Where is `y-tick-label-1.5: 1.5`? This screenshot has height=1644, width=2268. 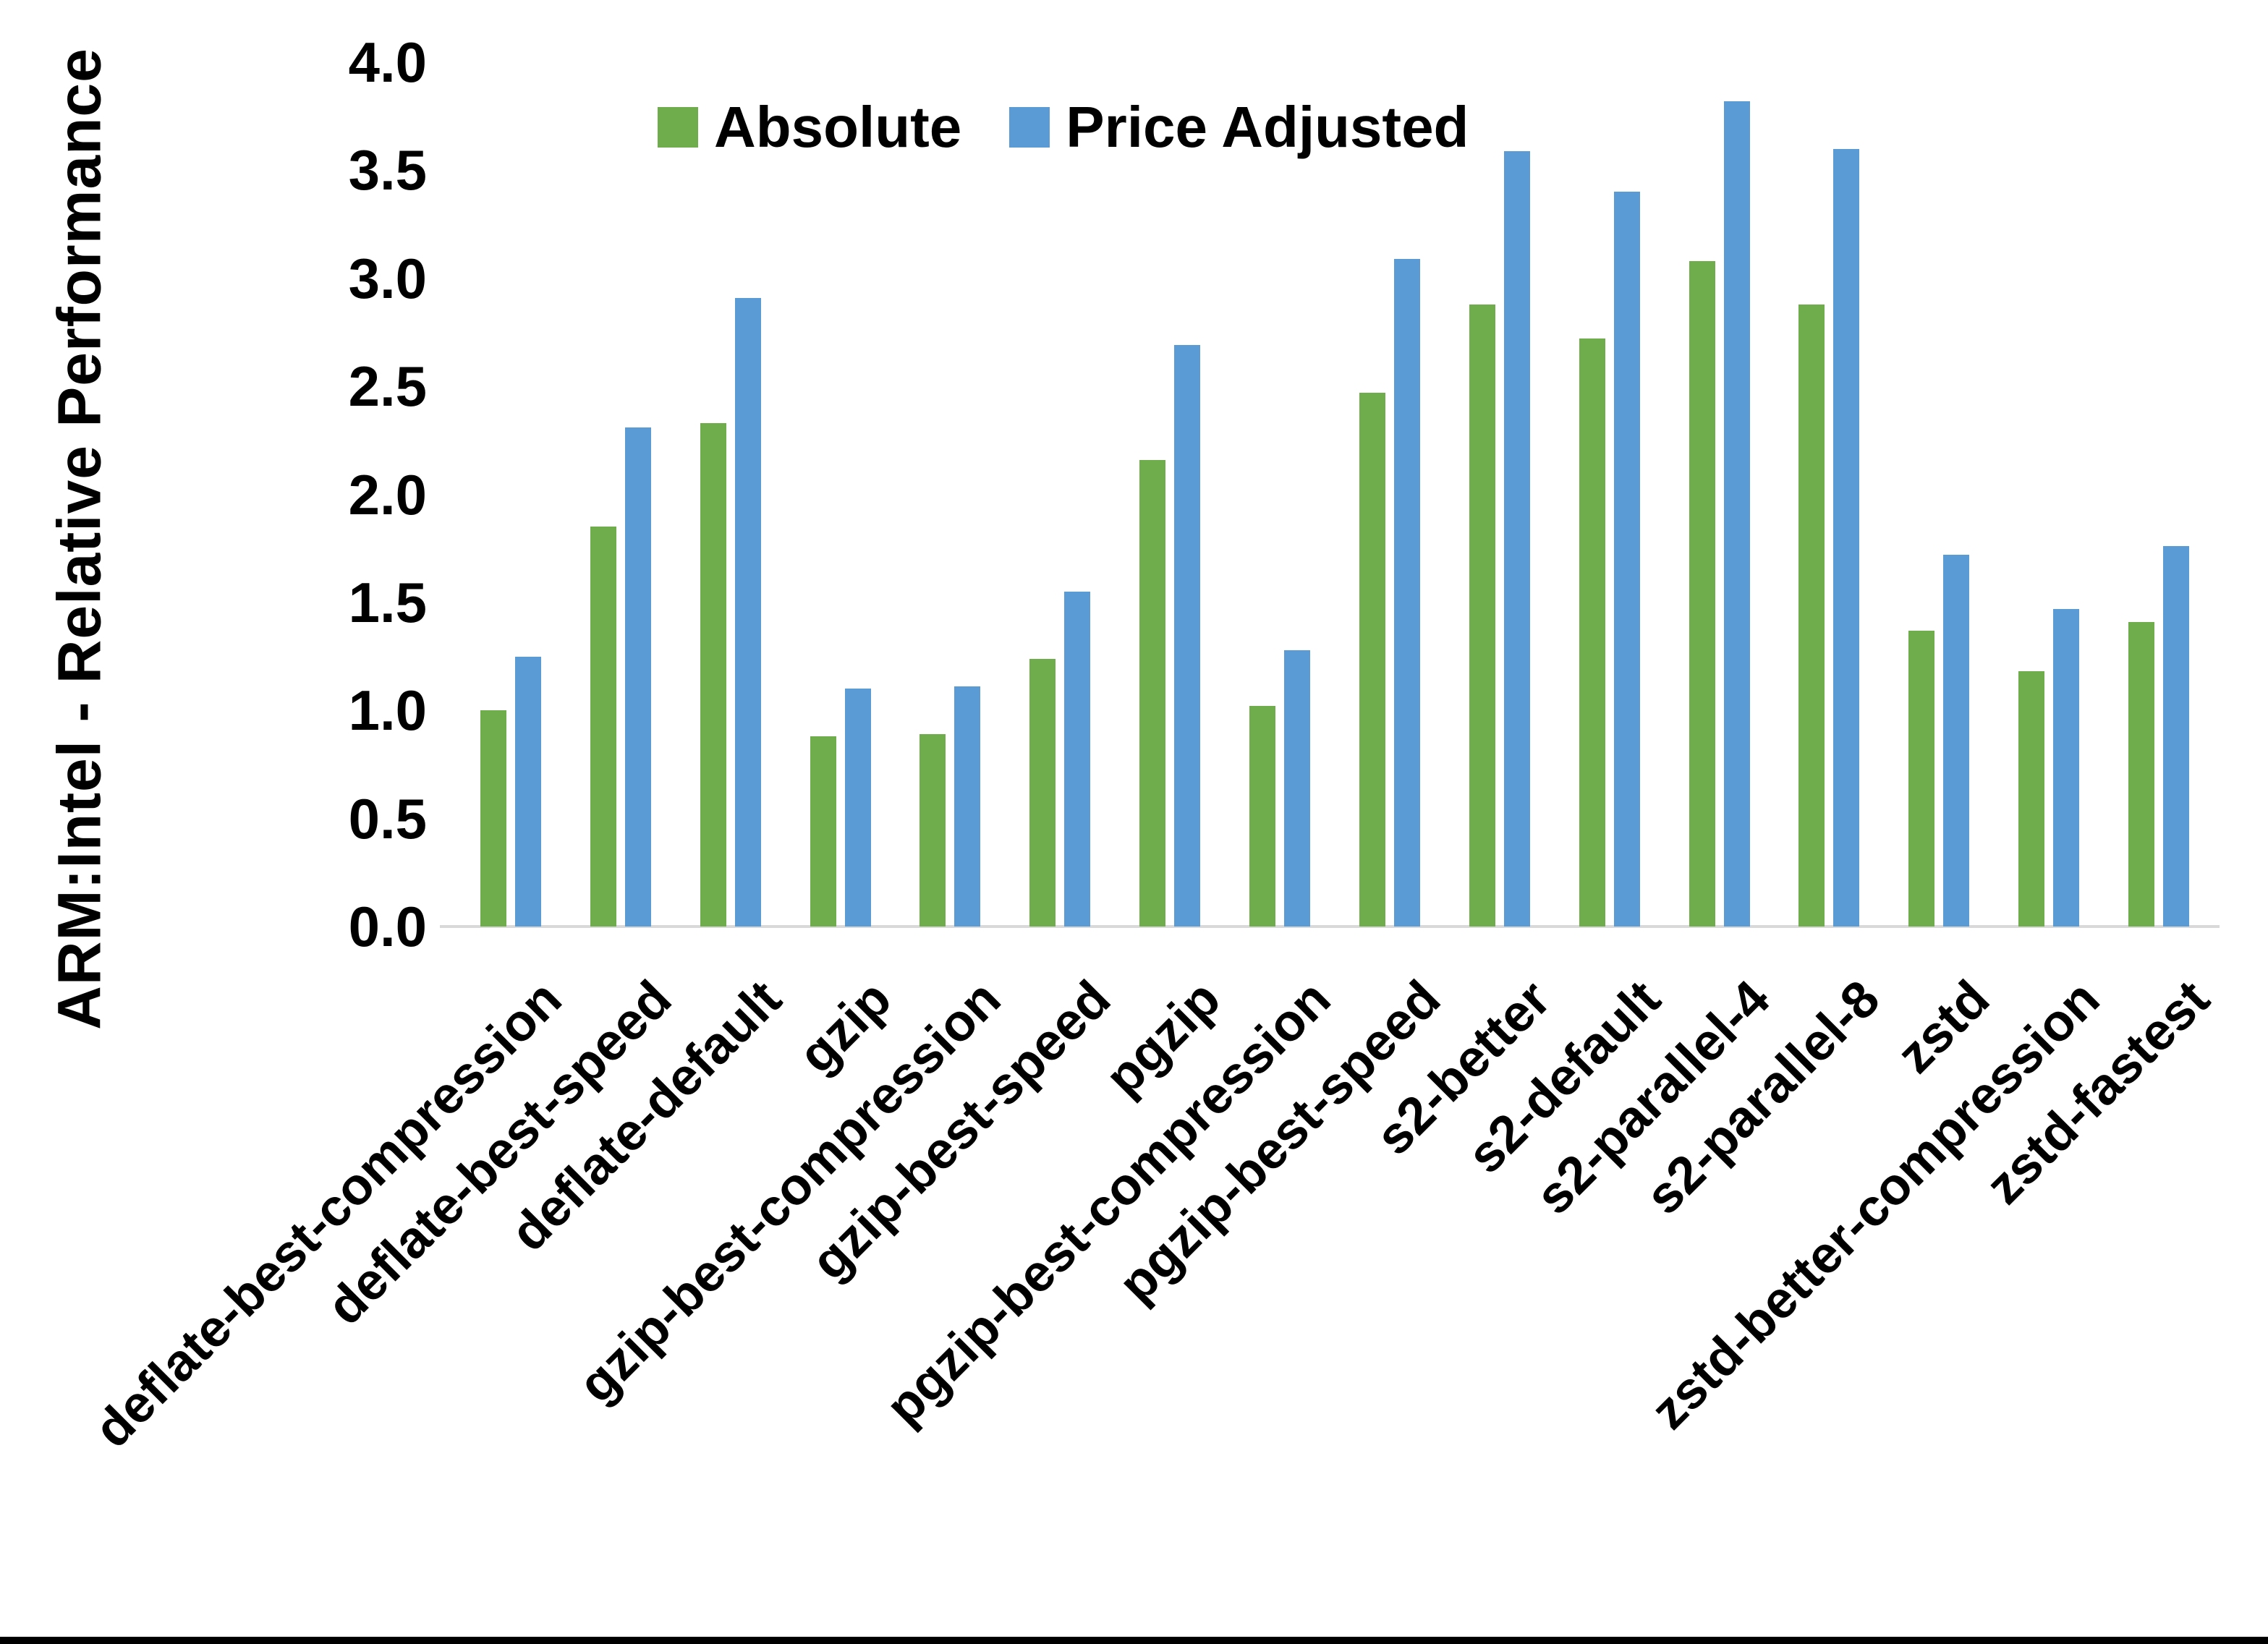 y-tick-label-1.5: 1.5 is located at coordinates (387, 602).